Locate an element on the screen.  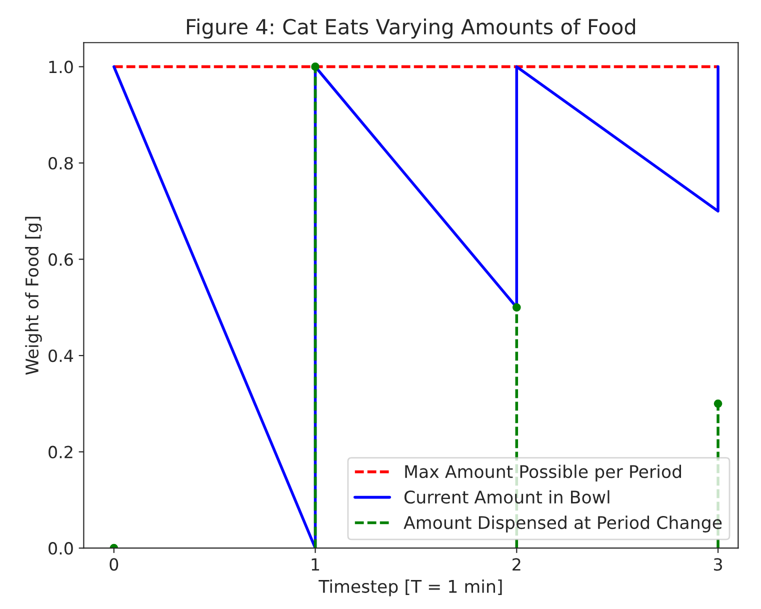
y-tick-label: 1.0 is located at coordinates (61, 67).